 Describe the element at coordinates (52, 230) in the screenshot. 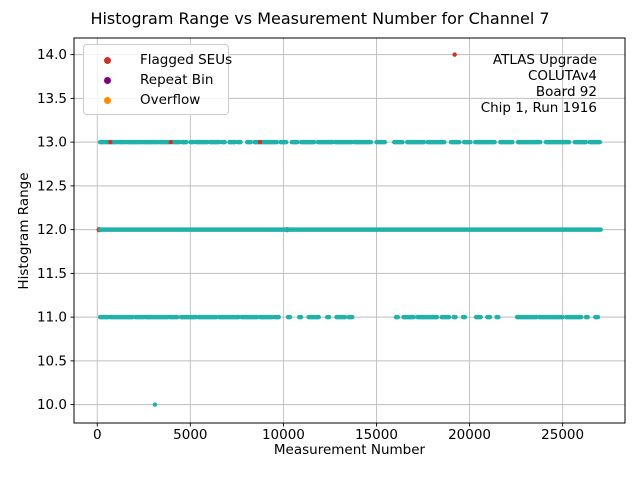

I see `svg-text: 12.0` at that location.